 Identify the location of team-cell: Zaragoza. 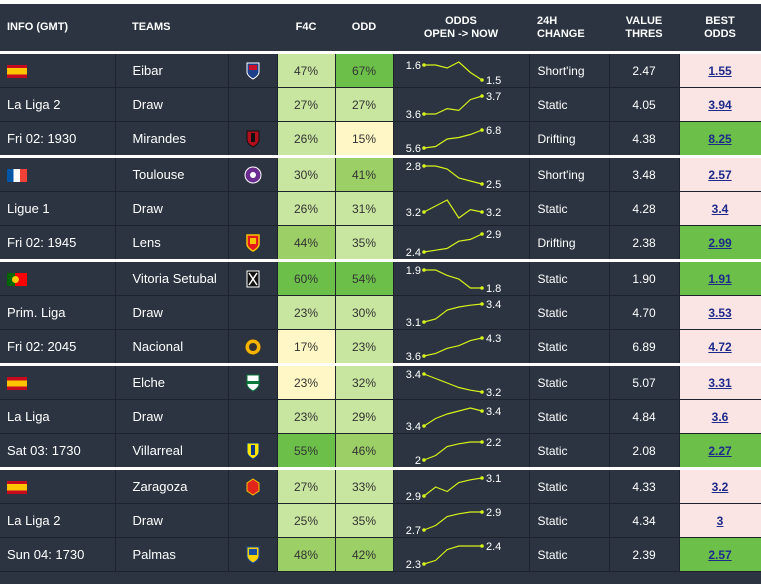
(172, 485).